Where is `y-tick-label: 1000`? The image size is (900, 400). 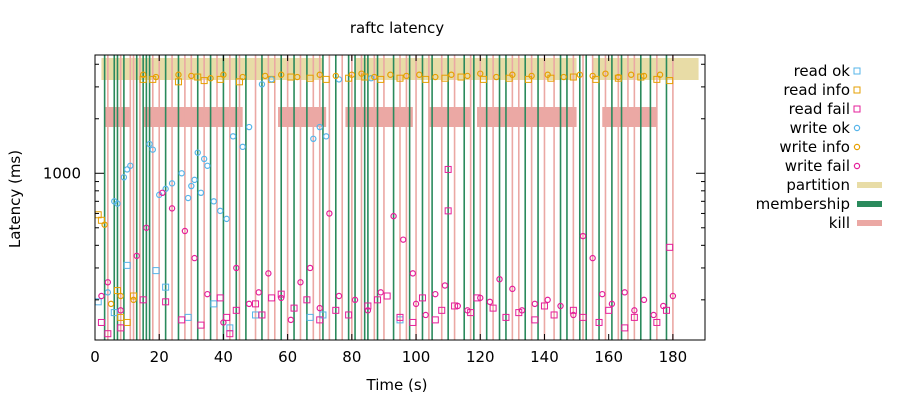
y-tick-label: 1000 is located at coordinates (62, 173).